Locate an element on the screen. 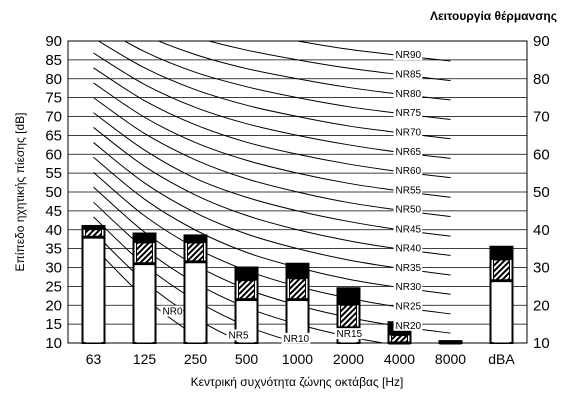 The width and height of the screenshot is (567, 399). y-tick-label-right: 60 is located at coordinates (541, 154).